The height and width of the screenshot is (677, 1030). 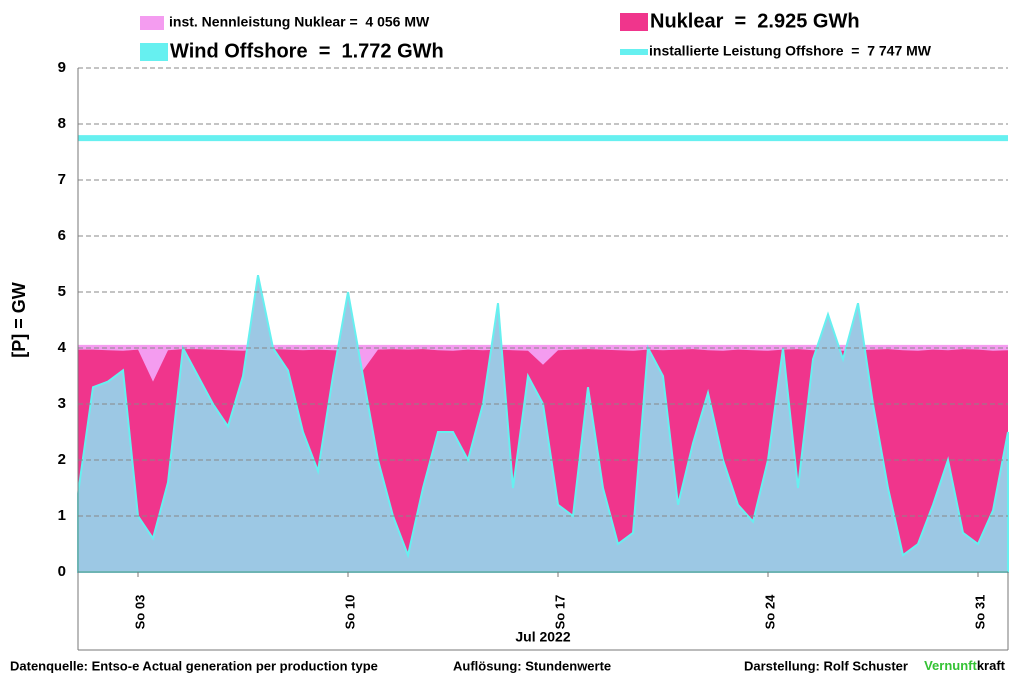 What do you see at coordinates (62, 235) in the screenshot?
I see `y-tick-label: 6` at bounding box center [62, 235].